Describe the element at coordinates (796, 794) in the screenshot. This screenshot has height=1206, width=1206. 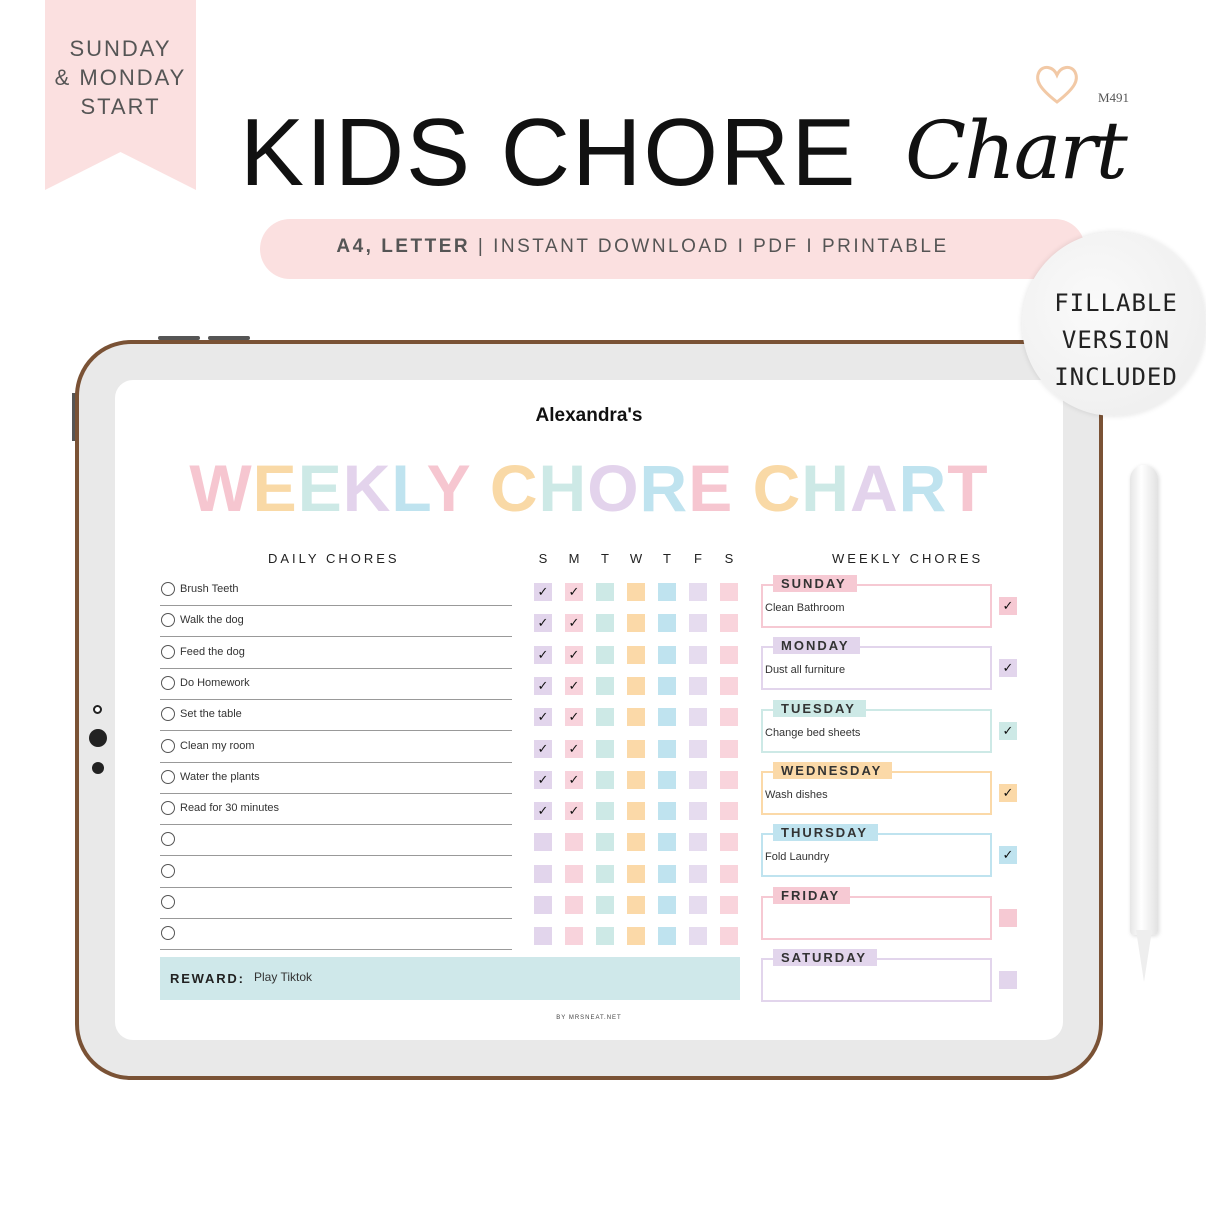
I see `weekly-chore-task: Wash dishes` at that location.